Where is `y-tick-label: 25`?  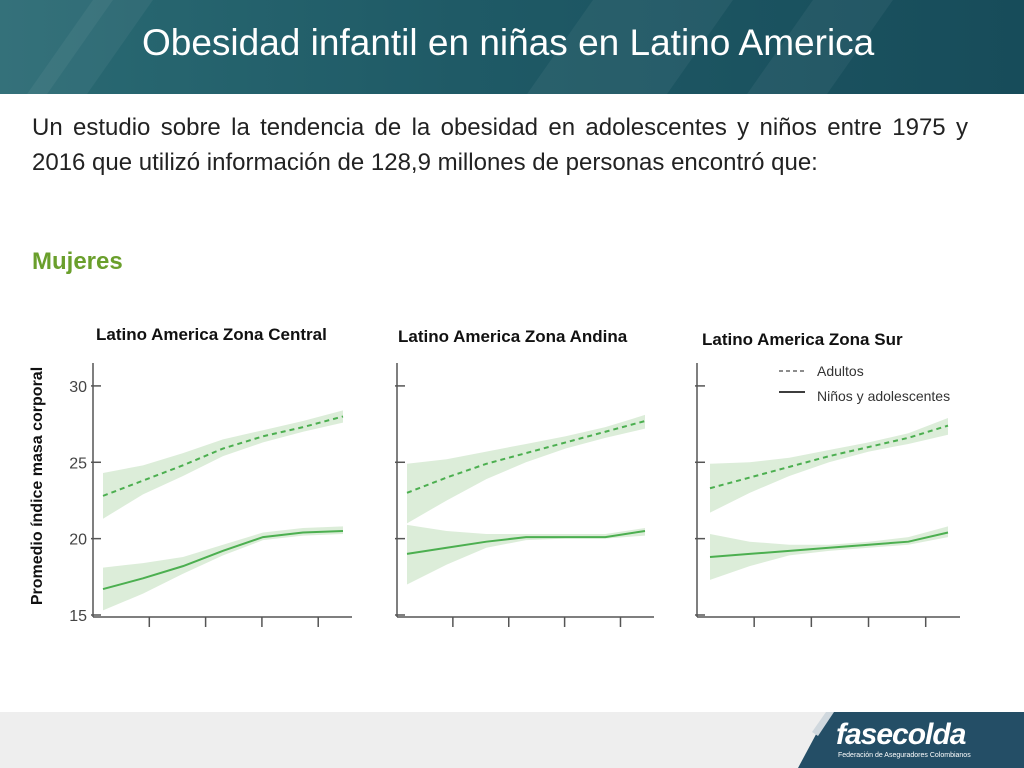
y-tick-label: 25 is located at coordinates (78, 463).